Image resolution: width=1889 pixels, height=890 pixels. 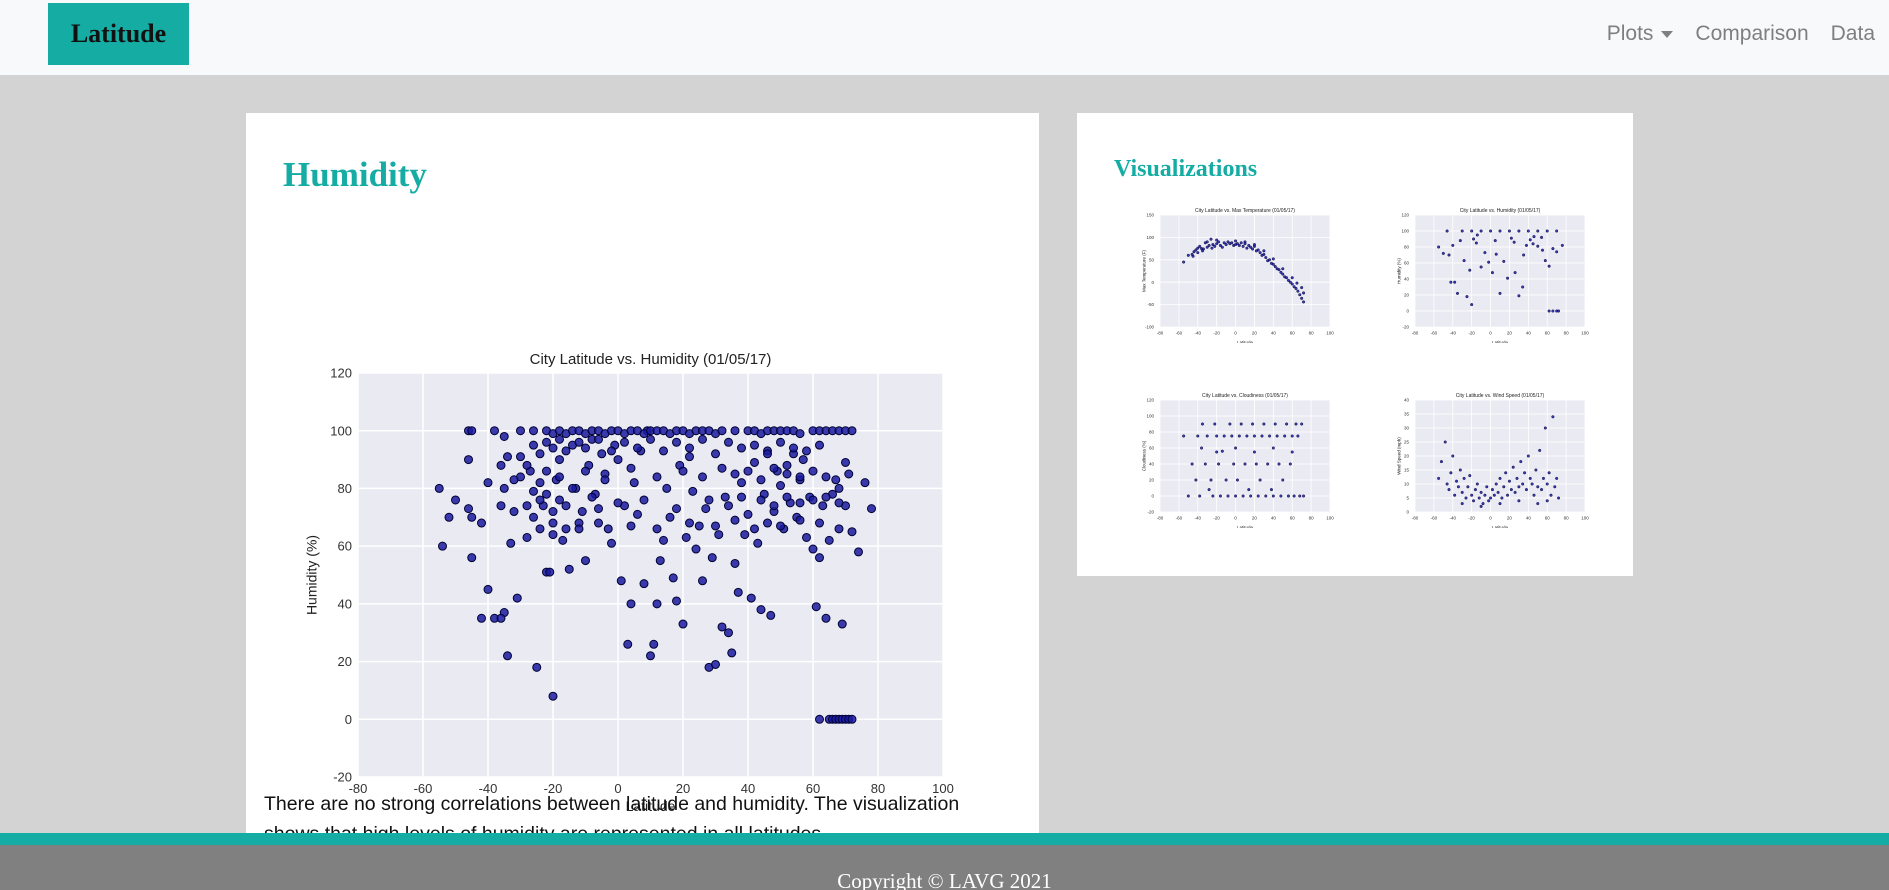 What do you see at coordinates (1585, 518) in the screenshot?
I see `wind-x-tick-label: 100` at bounding box center [1585, 518].